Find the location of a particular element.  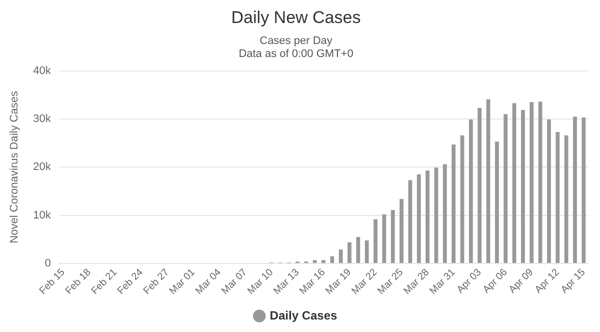

x-tick-label: Mar 31 is located at coordinates (443, 281).